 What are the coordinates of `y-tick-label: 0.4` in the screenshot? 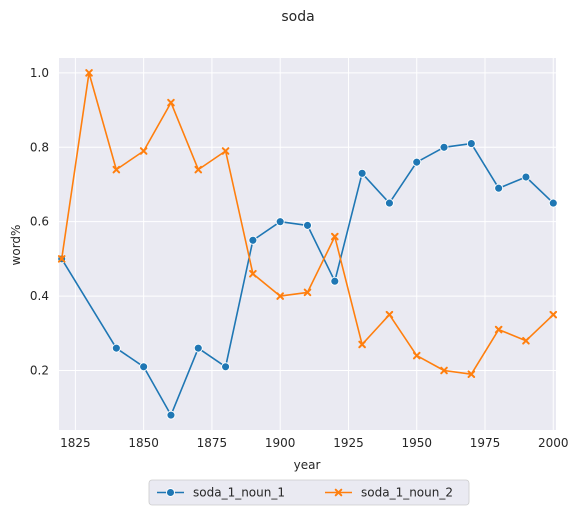 It's located at (39, 296).